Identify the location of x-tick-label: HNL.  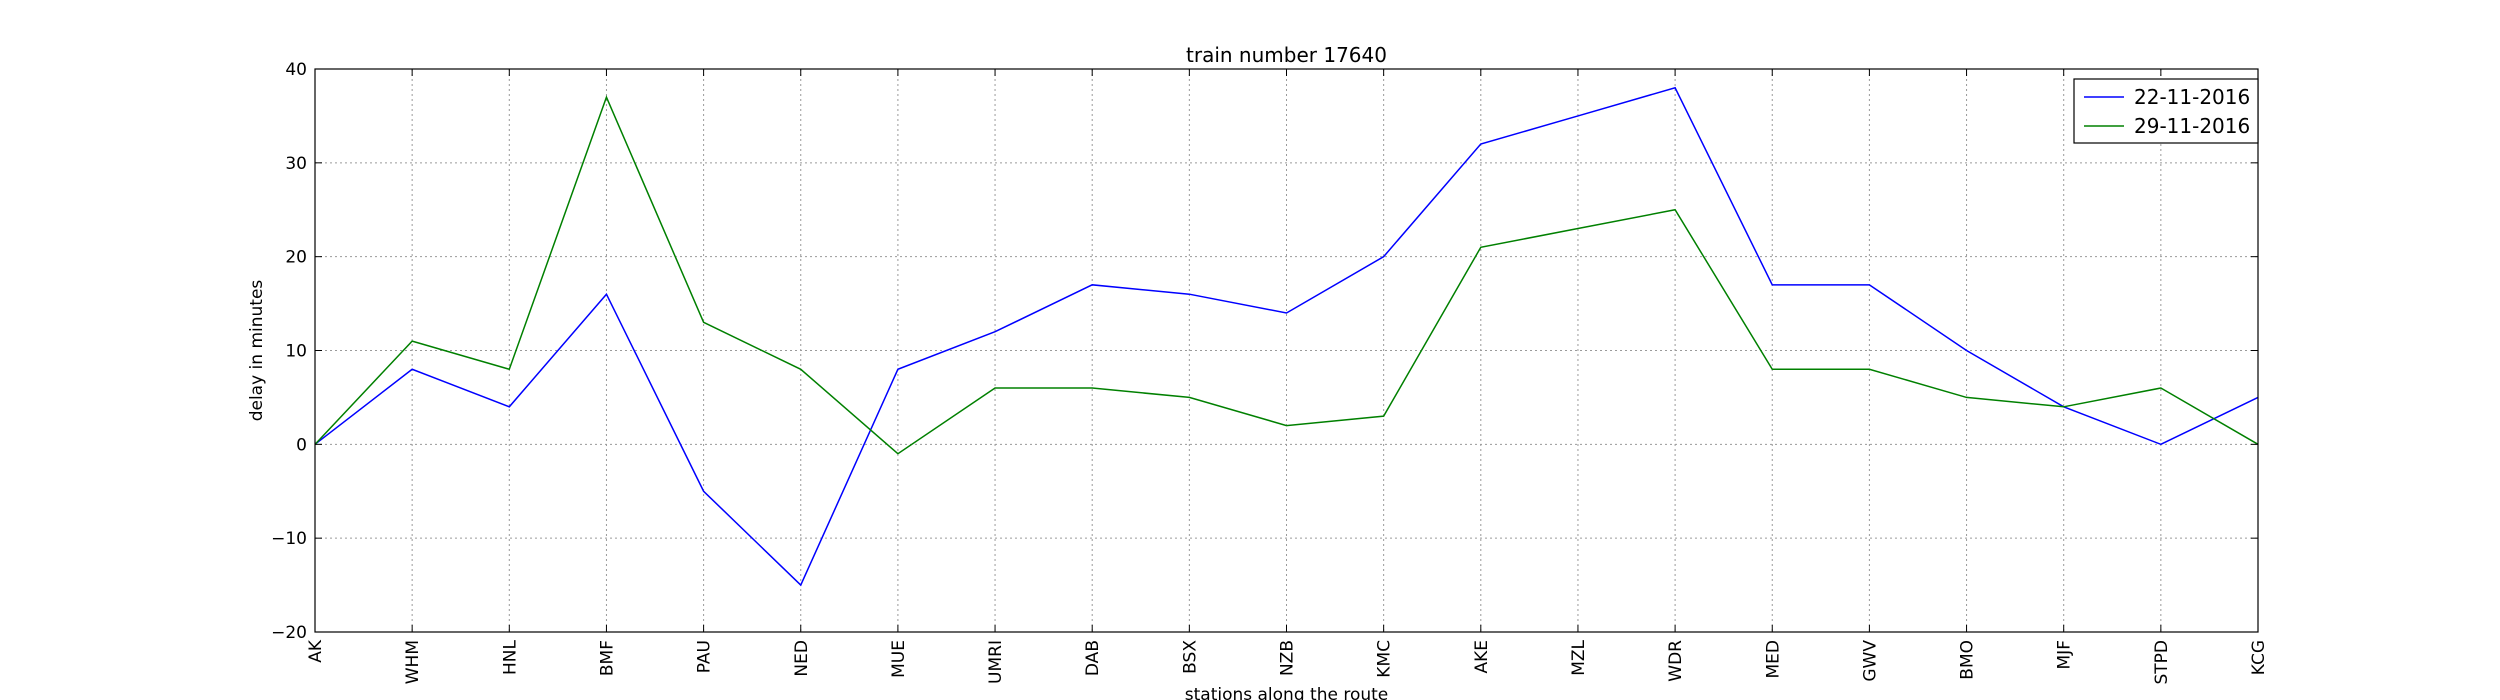
(510, 657).